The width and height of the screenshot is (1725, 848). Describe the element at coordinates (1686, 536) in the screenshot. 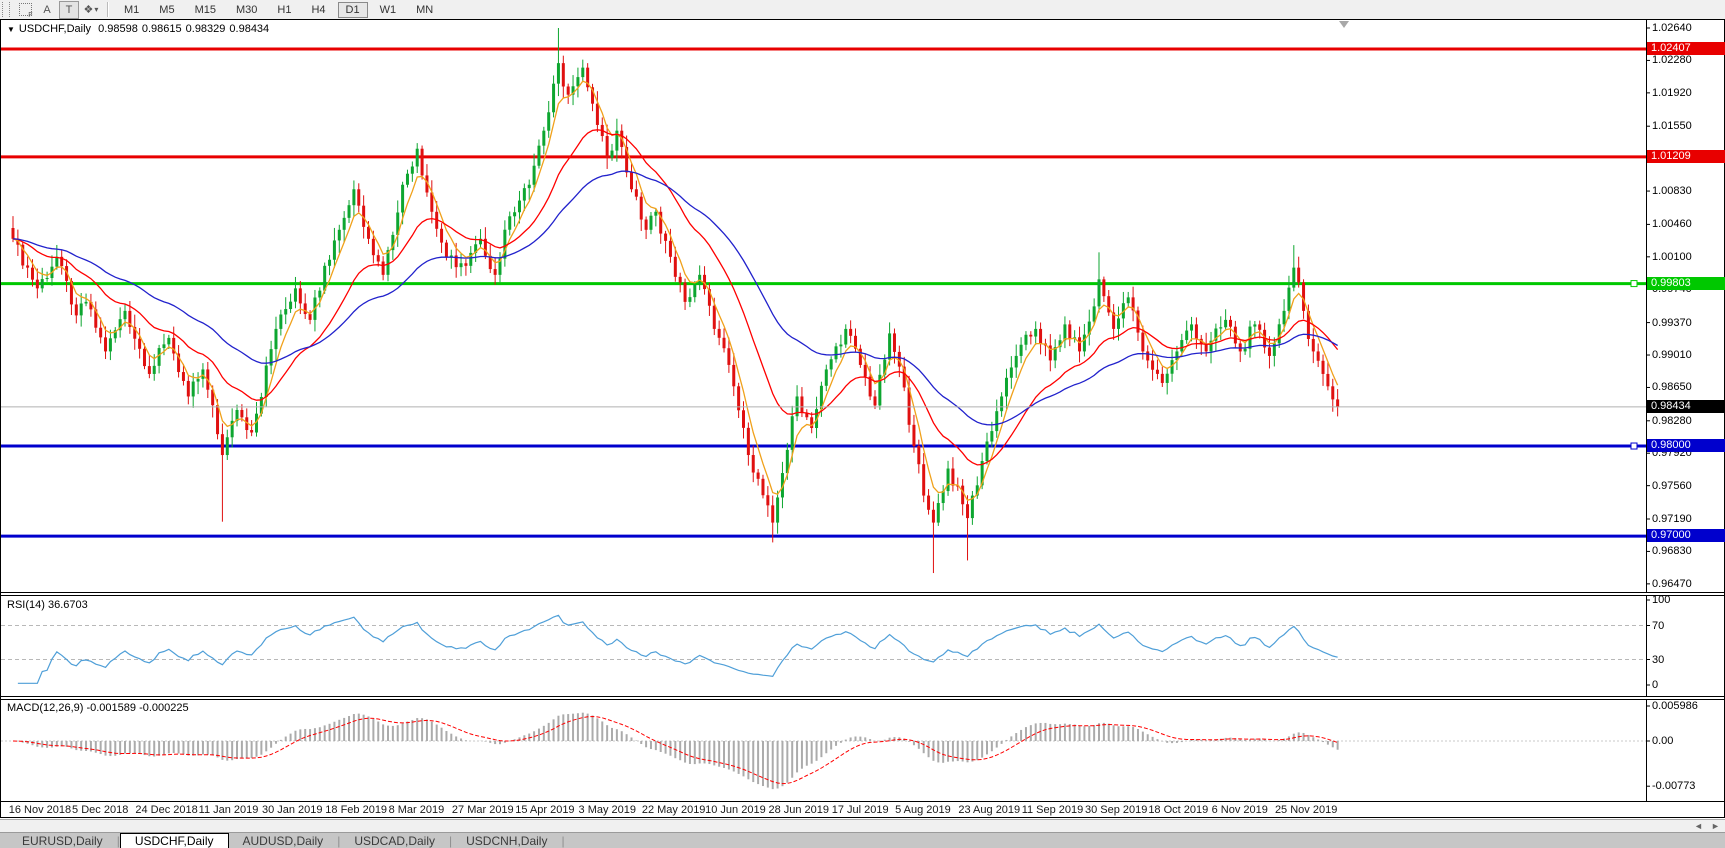

I see `price-level-label: 0.97000` at that location.